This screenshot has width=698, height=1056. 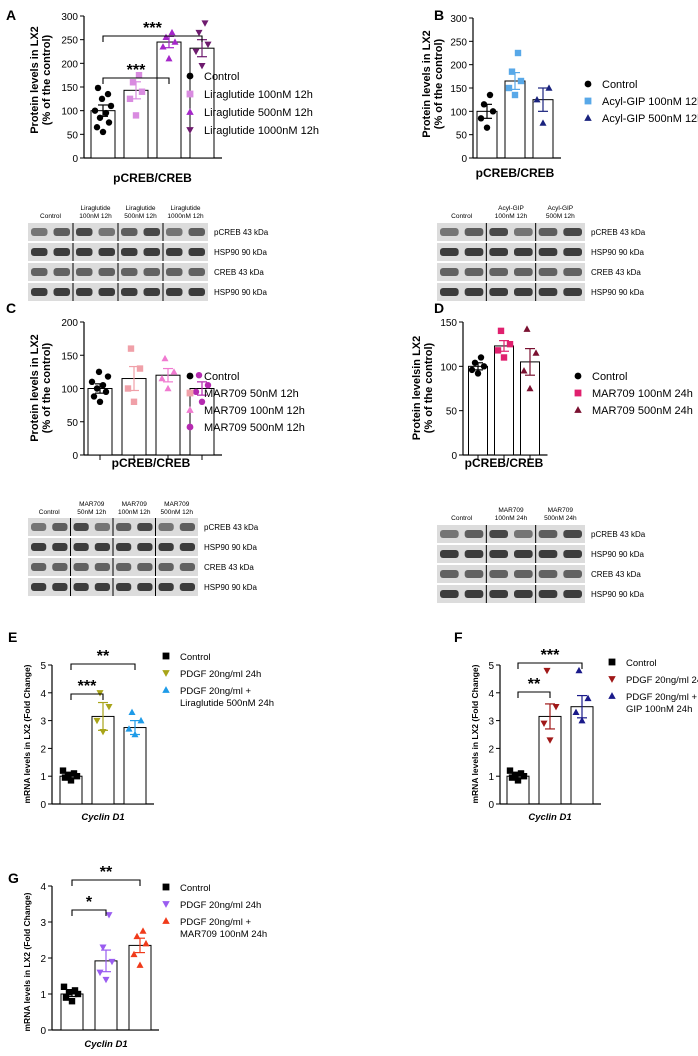 I want to click on y-tick-label: 1, so click(x=43, y=777).